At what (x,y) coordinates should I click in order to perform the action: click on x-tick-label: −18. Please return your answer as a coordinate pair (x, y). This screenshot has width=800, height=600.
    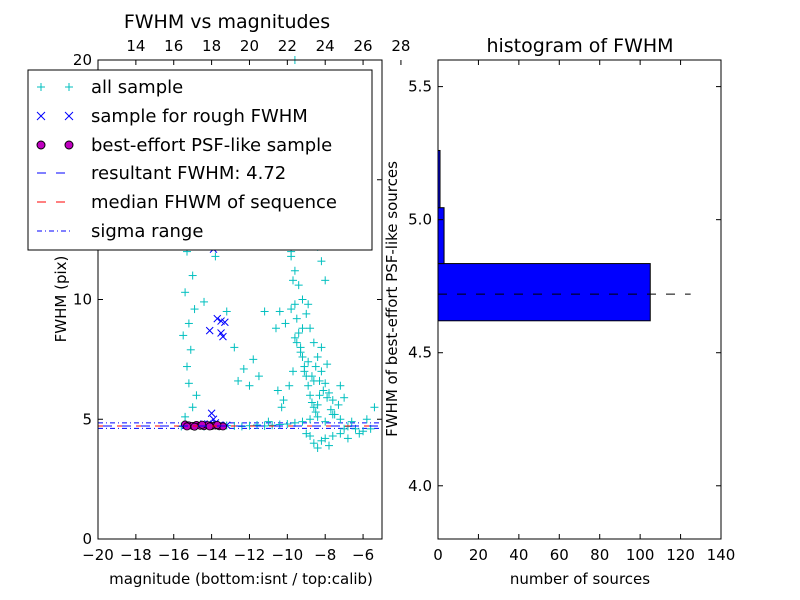
    Looking at the image, I should click on (136, 555).